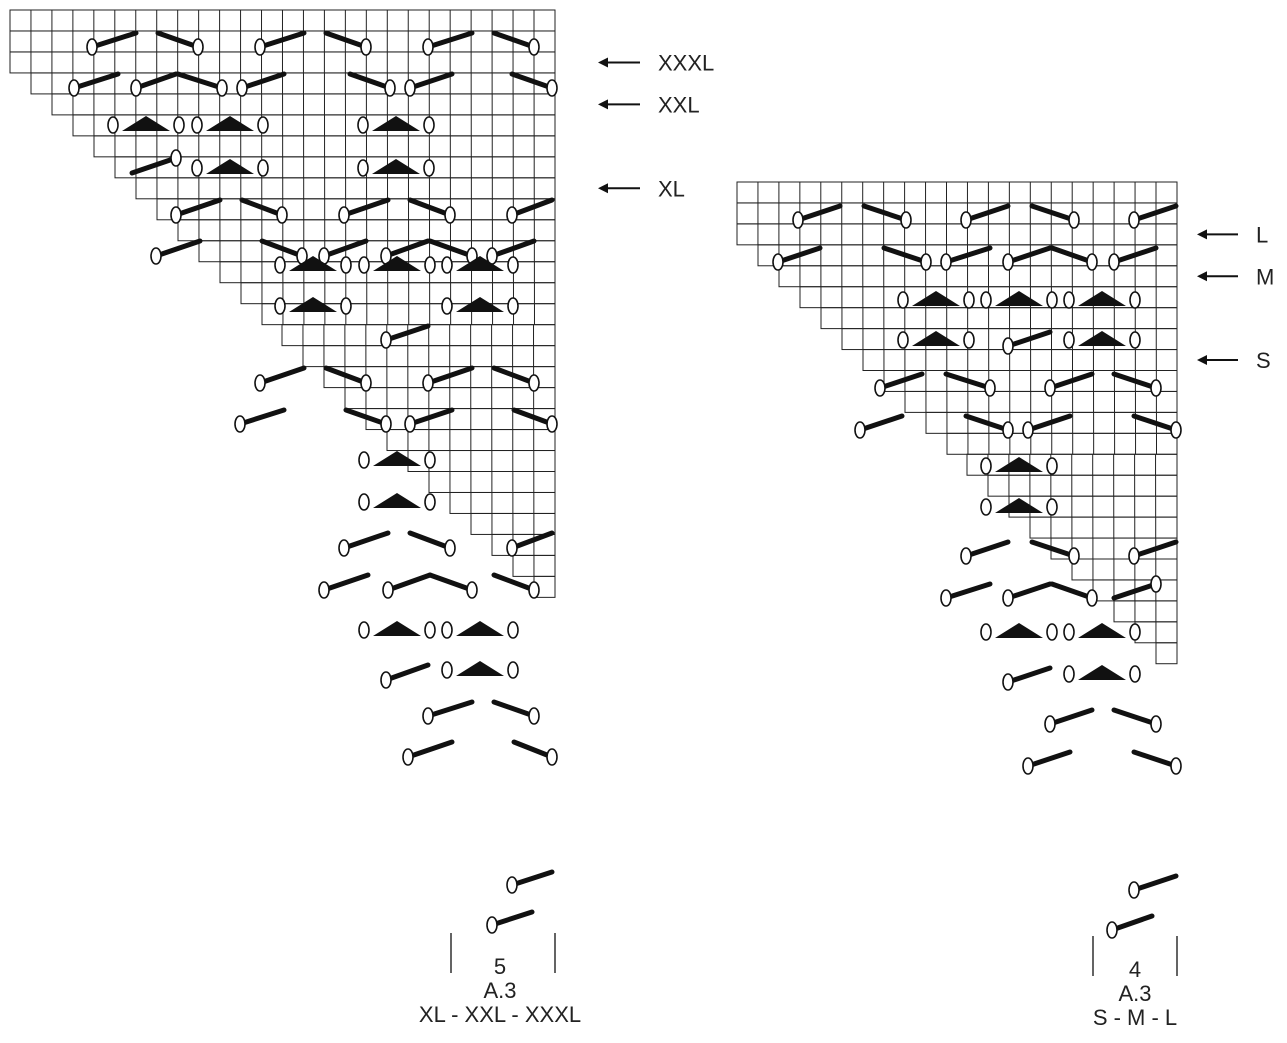  Describe the element at coordinates (1265, 276) in the screenshot. I see `size-marker-label: M` at that location.